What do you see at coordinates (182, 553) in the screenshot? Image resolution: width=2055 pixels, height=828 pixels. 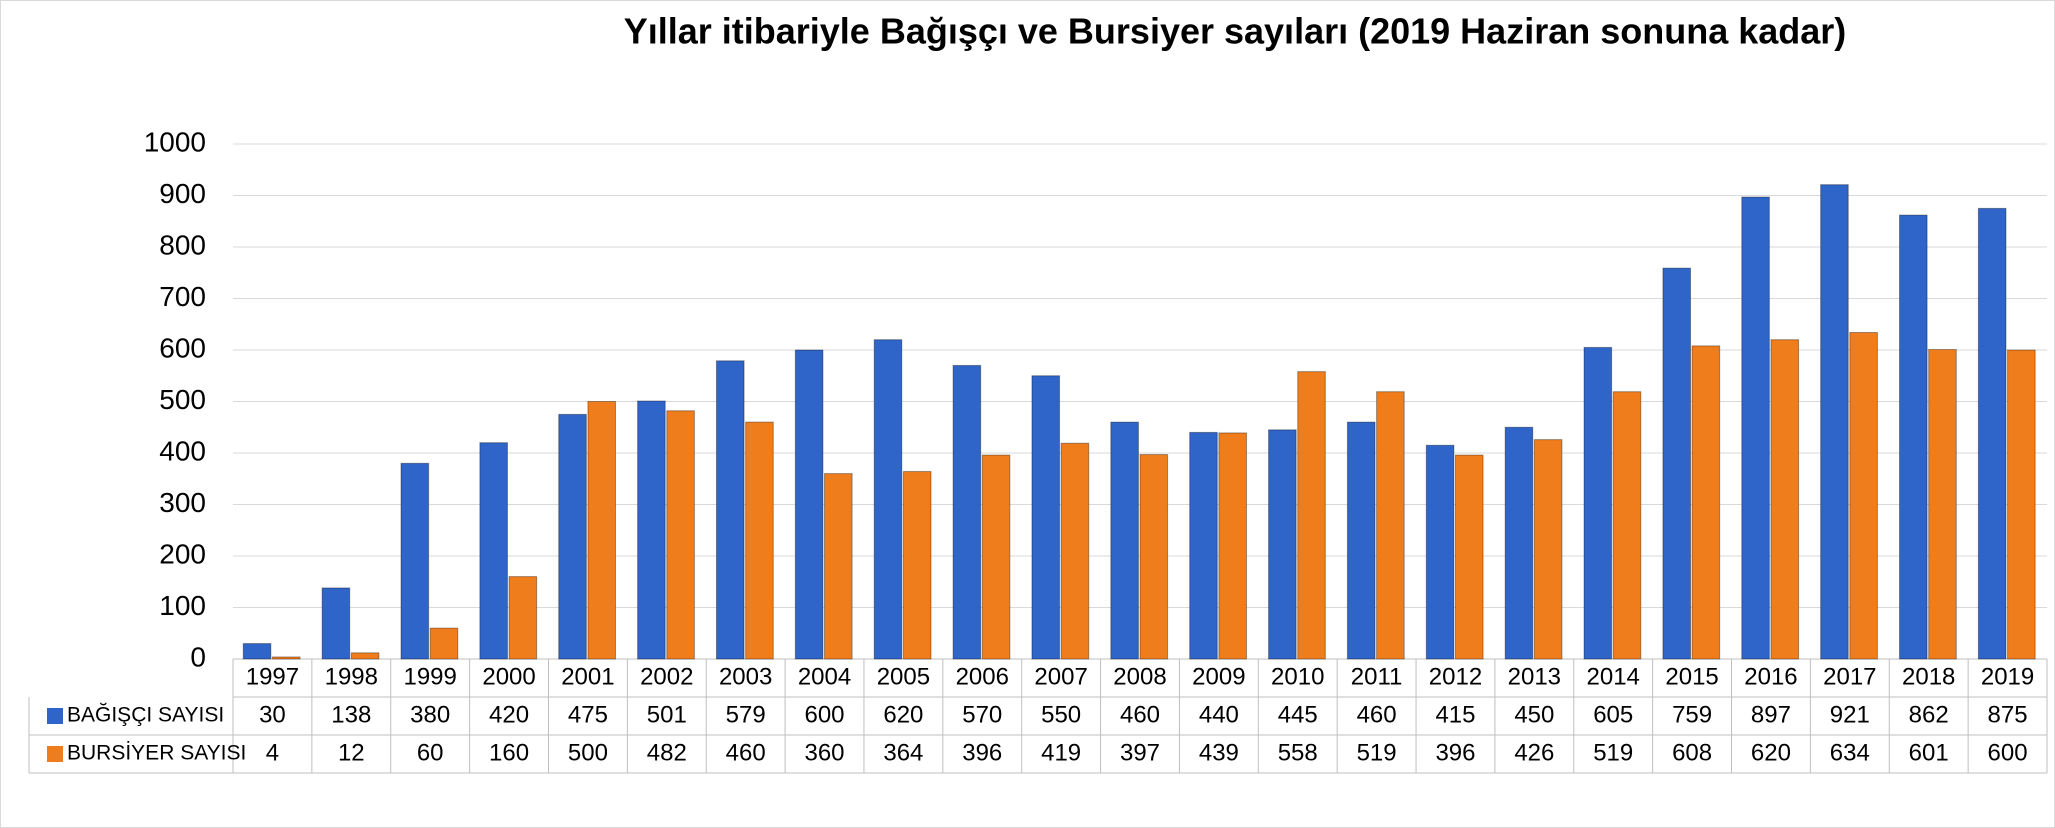 I see `y-tick-label: 200` at bounding box center [182, 553].